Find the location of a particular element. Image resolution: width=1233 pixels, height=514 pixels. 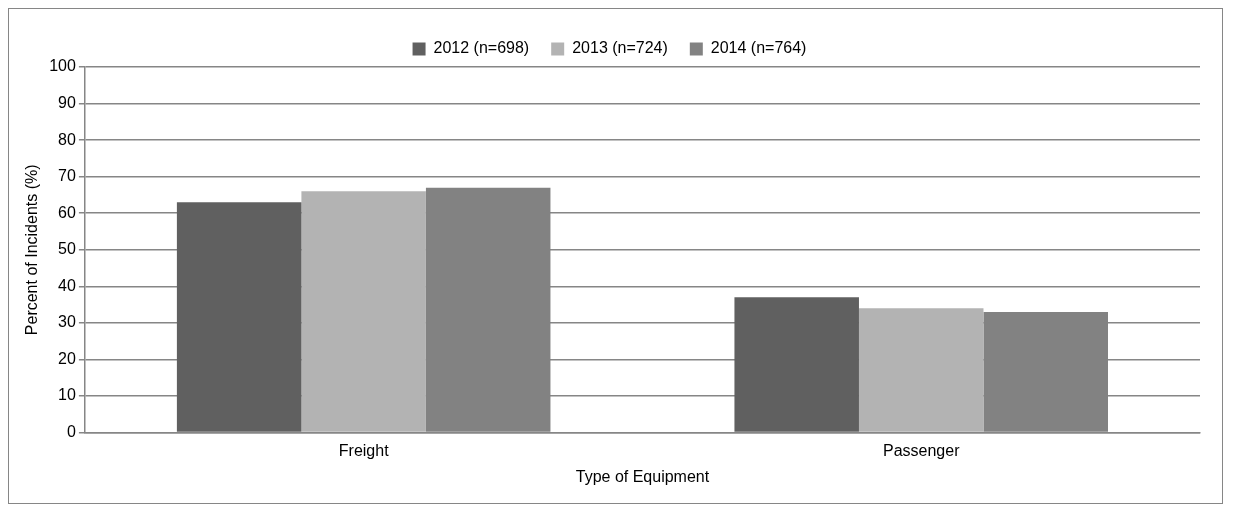

y-axis-title: Percent of Incidents (%) is located at coordinates (32, 250).